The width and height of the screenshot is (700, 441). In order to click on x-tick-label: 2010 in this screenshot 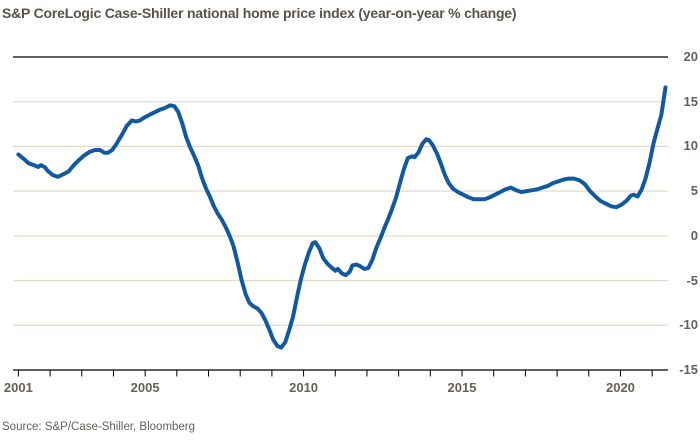, I will do `click(304, 387)`.